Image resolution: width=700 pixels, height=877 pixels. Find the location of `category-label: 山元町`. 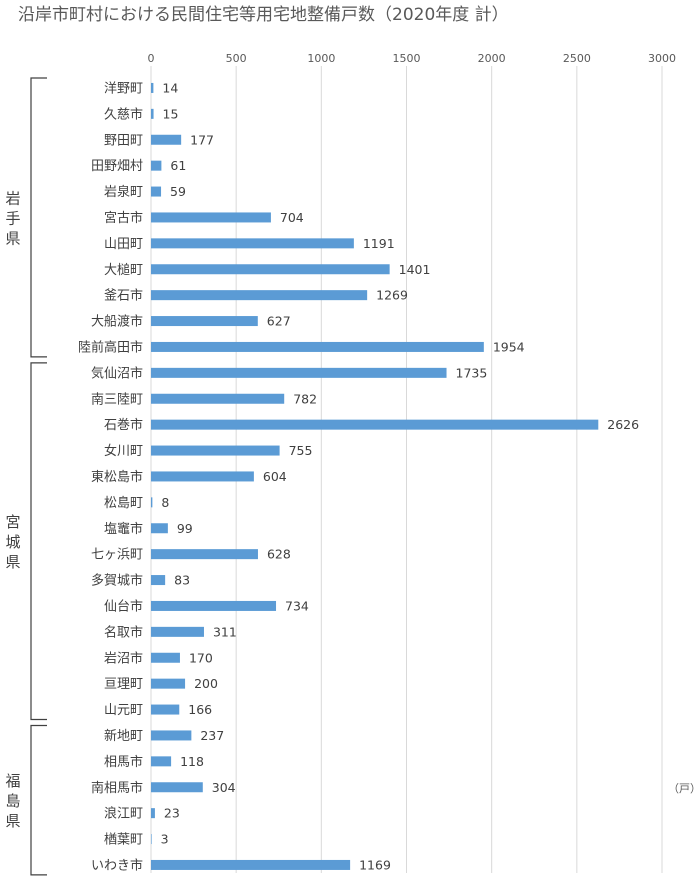

category-label: 山元町 is located at coordinates (123, 710).